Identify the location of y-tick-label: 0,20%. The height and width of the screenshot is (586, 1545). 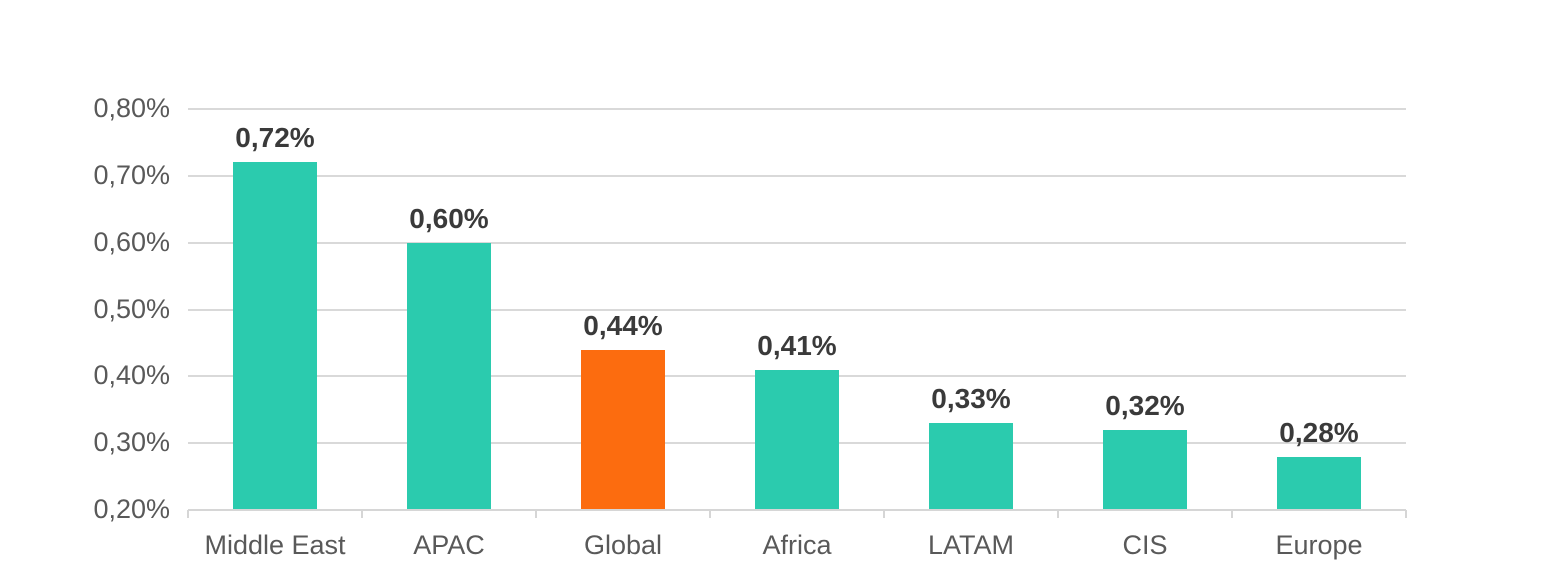
(131, 509).